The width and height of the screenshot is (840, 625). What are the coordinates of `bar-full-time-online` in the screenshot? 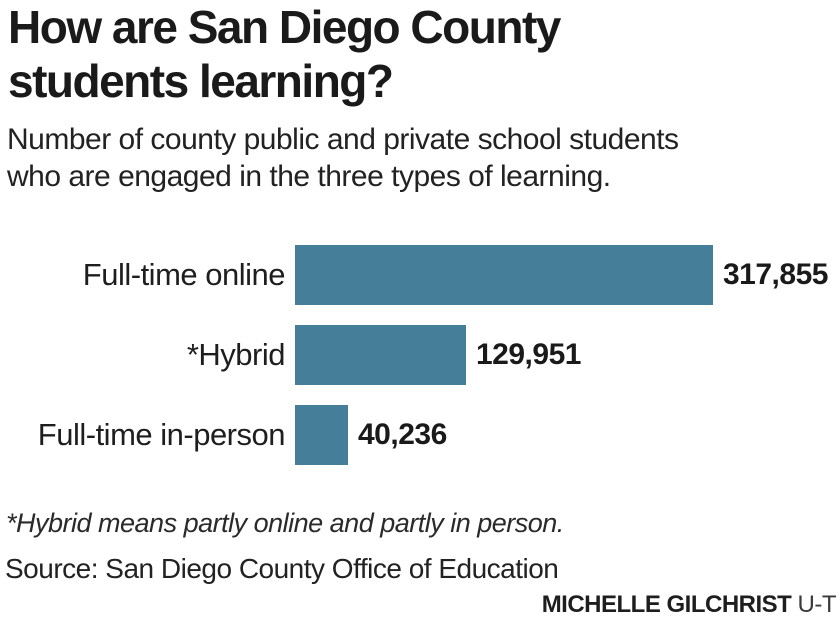 It's located at (504, 275).